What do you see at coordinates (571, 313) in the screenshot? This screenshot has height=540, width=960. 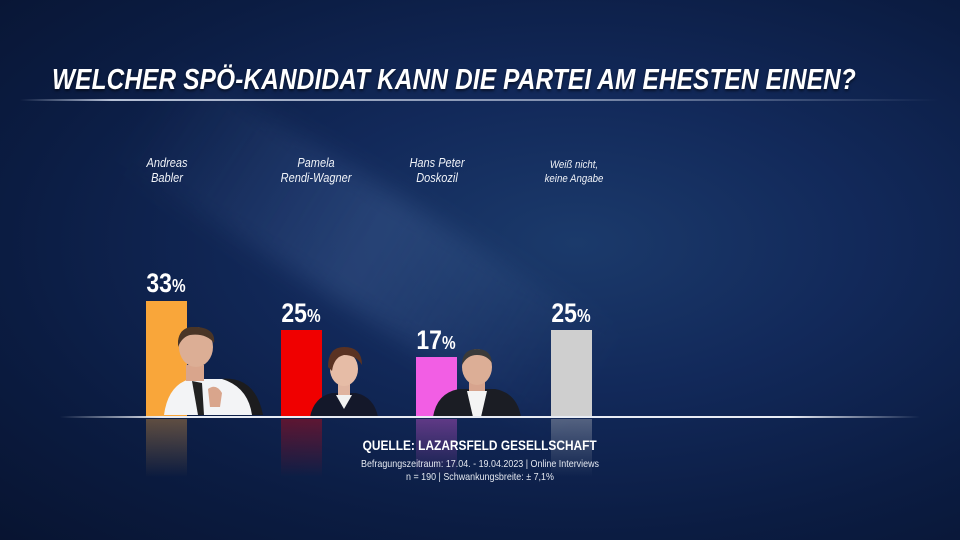 I see `value-label-no-answer: 25%` at bounding box center [571, 313].